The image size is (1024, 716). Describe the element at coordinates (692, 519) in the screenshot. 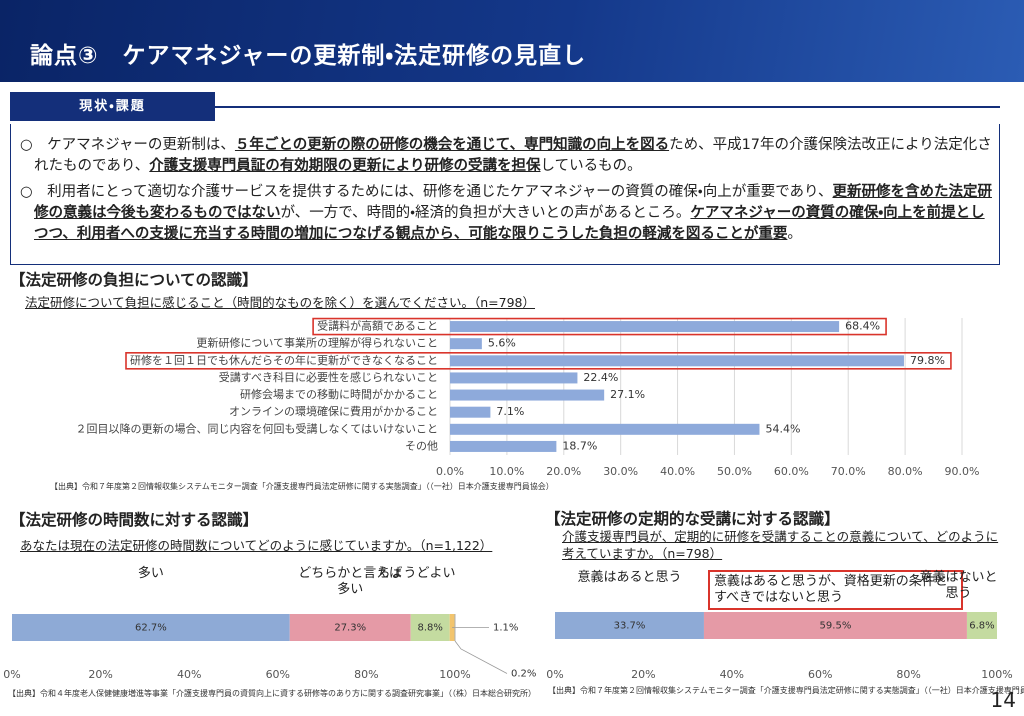

I see `chart-title: 【法定研修の定期的な受講に対する認識】` at that location.